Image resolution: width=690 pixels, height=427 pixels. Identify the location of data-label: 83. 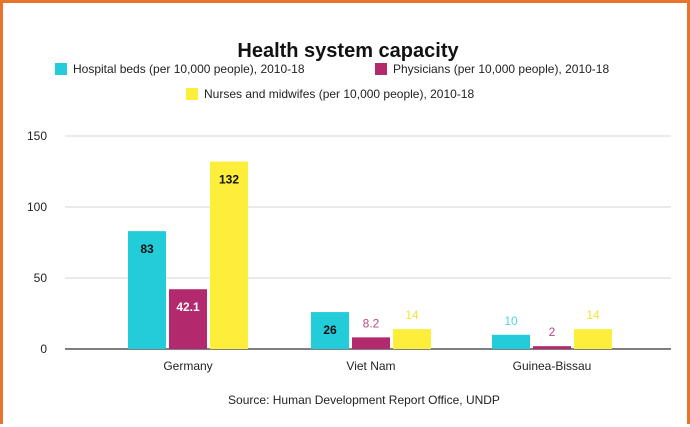
(147, 249).